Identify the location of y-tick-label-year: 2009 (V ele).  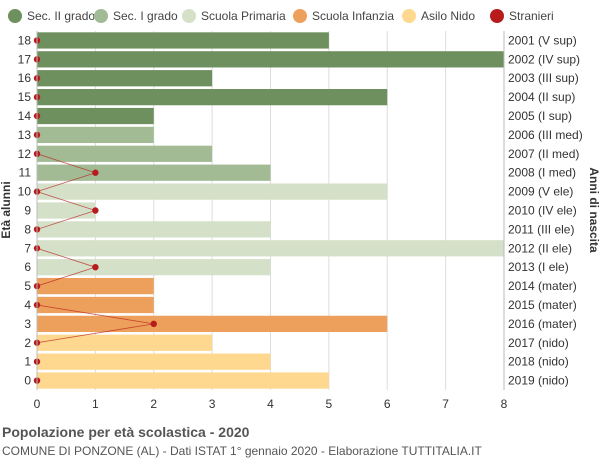
(540, 192).